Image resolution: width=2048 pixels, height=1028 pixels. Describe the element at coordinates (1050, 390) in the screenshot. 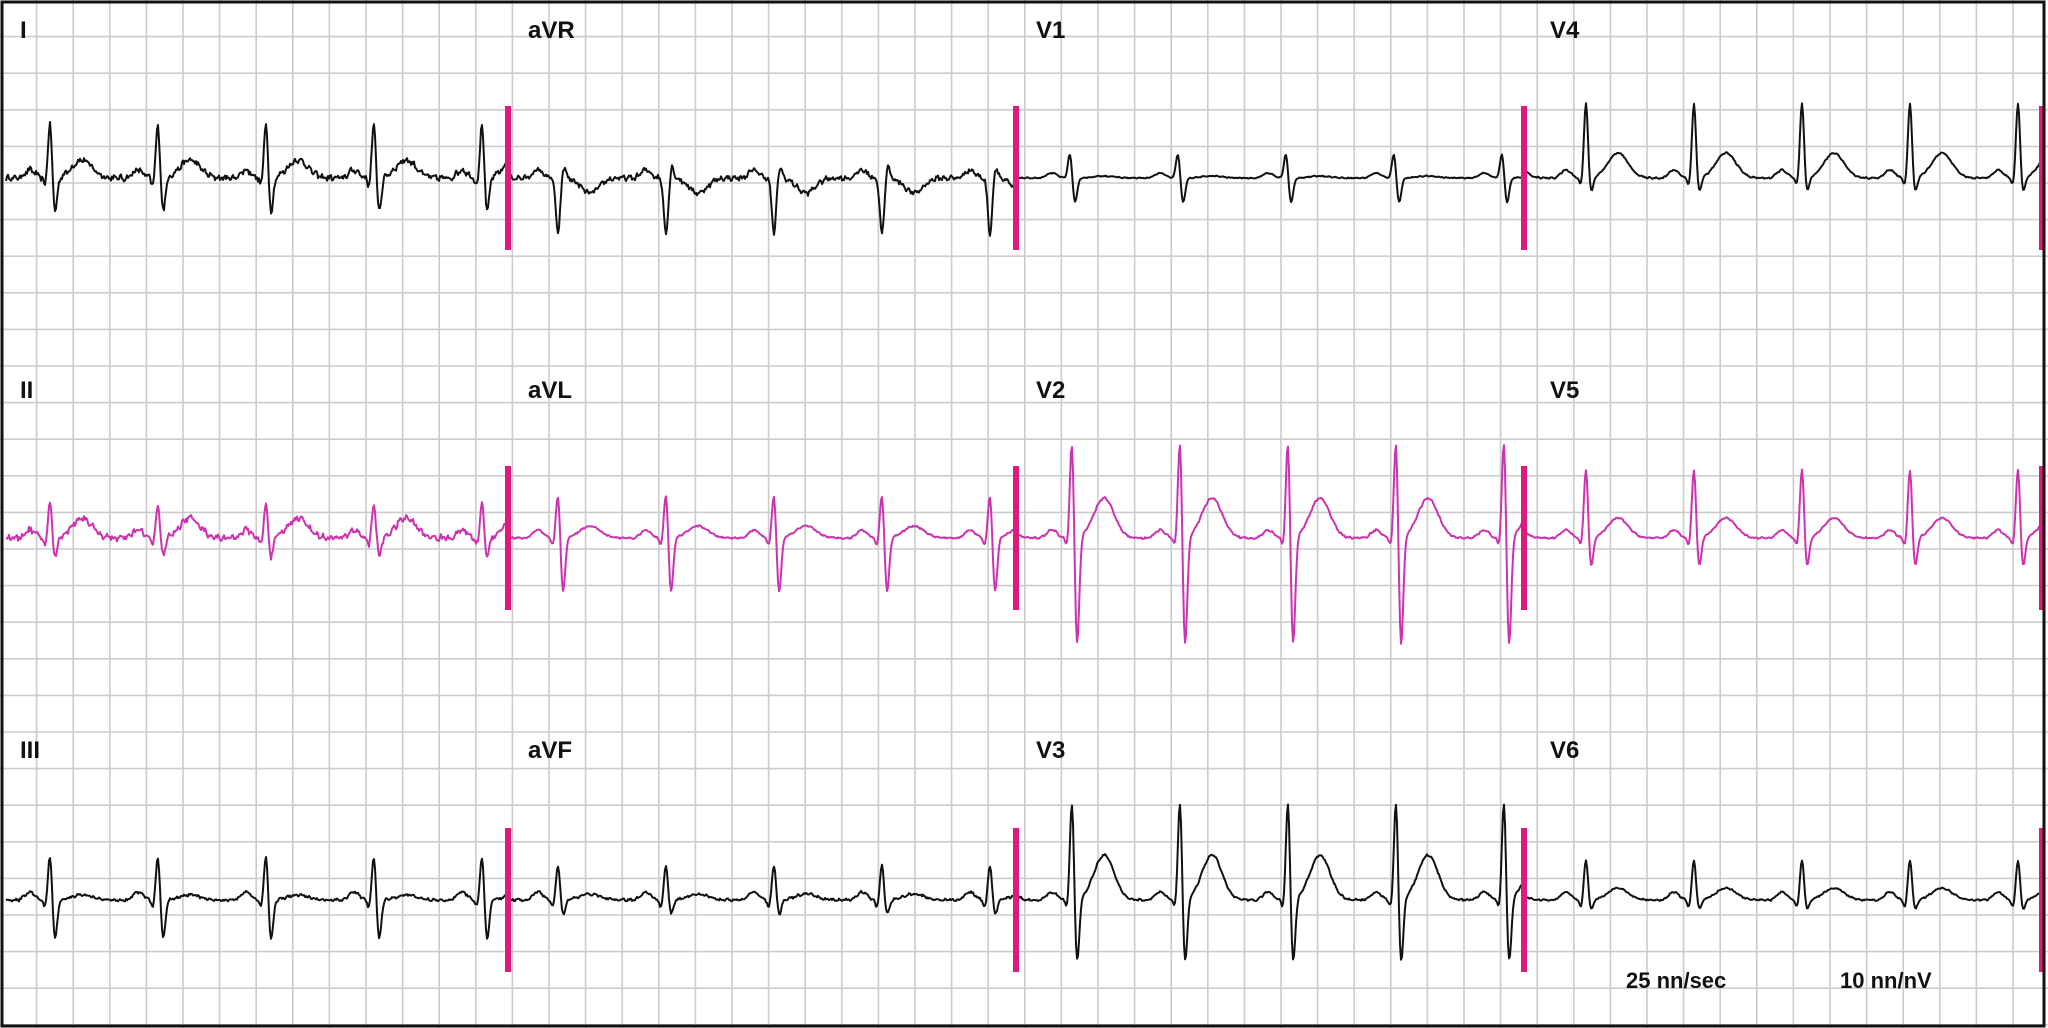

I see `lead-label-V2: V2` at that location.